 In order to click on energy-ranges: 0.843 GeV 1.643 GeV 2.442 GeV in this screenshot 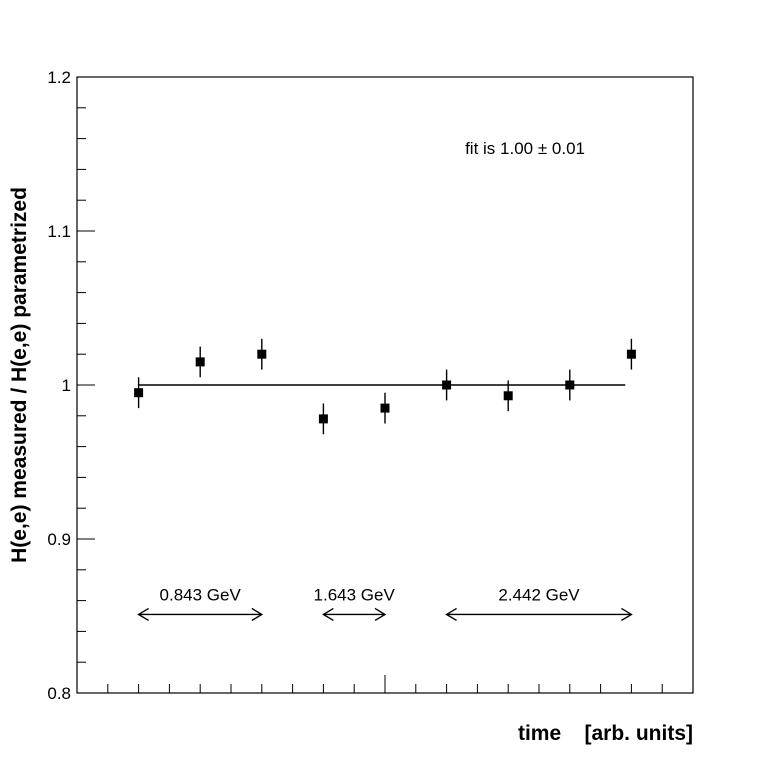, I will do `click(385, 604)`.